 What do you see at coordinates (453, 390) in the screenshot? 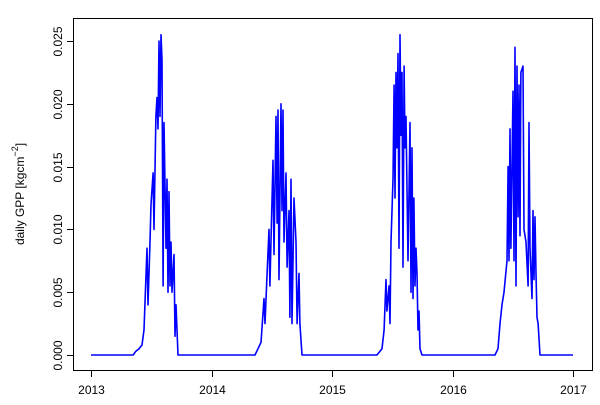
I see `x-tick-label: 2016` at bounding box center [453, 390].